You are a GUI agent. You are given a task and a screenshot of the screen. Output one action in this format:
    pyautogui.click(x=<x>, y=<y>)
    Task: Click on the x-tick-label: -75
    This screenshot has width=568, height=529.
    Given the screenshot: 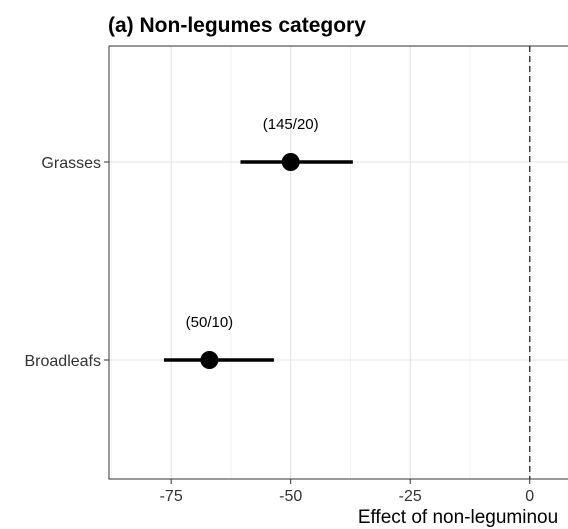 What is the action you would take?
    pyautogui.click(x=171, y=496)
    